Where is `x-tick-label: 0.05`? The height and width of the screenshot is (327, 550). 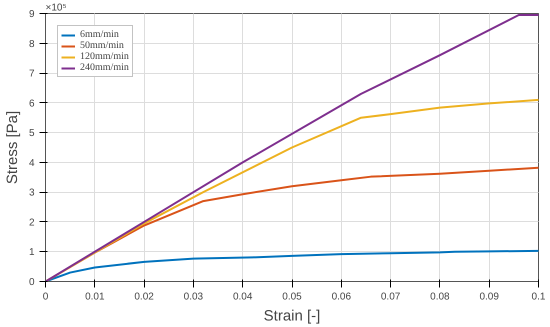
x-tick-label: 0.05 is located at coordinates (292, 297).